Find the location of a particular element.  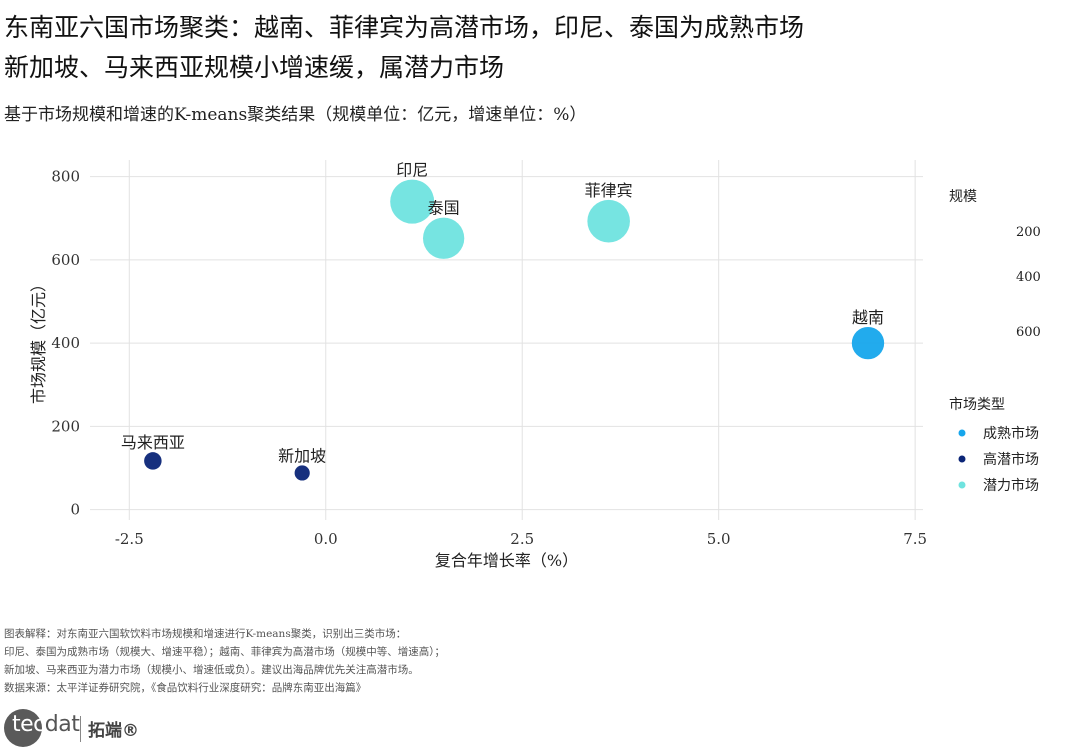

title-line-2: 新加坡、马来西亚规模小增速缓，属潜力市场 is located at coordinates (254, 67).